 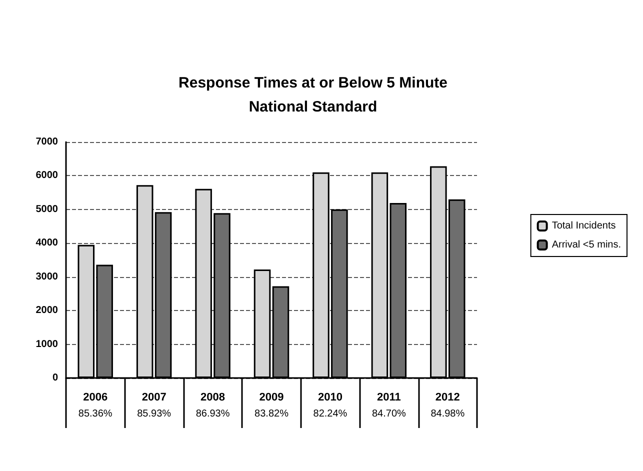 I want to click on x-tick-label: 2006, so click(x=95, y=398).